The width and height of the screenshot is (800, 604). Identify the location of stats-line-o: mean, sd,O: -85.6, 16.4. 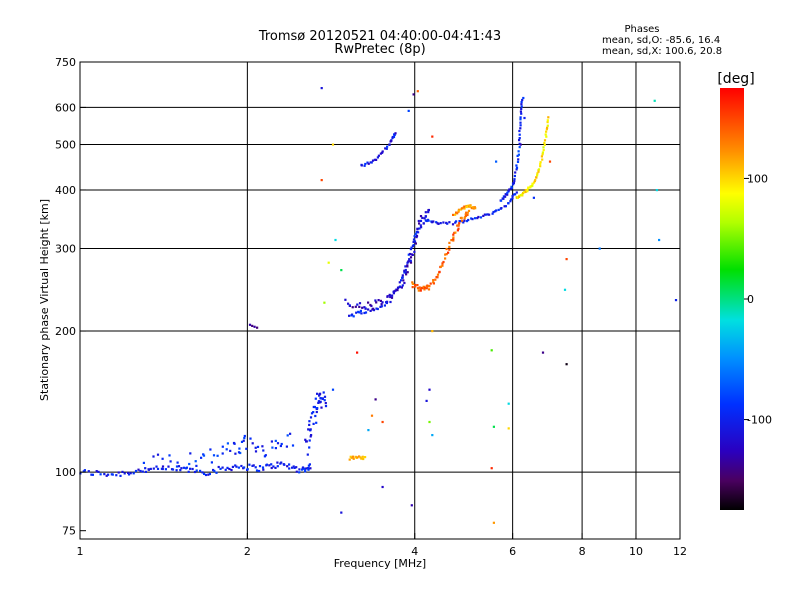
(661, 40).